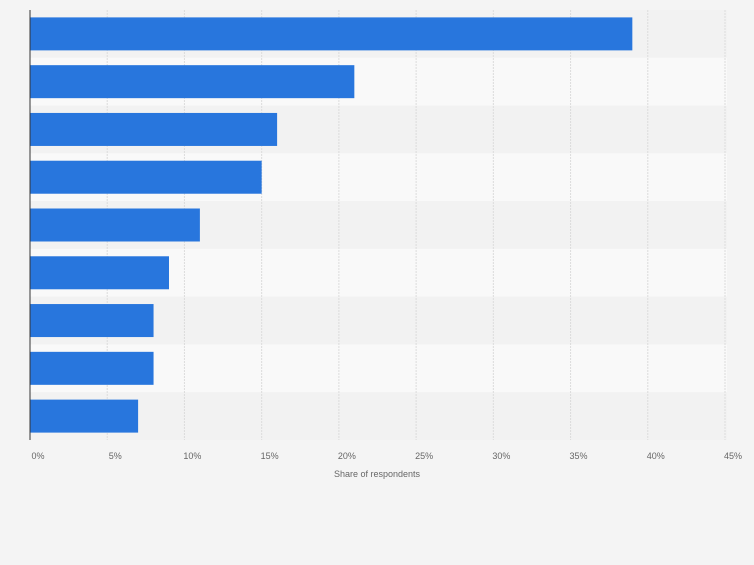 Image resolution: width=754 pixels, height=565 pixels. I want to click on x-tick-label: 10%, so click(192, 456).